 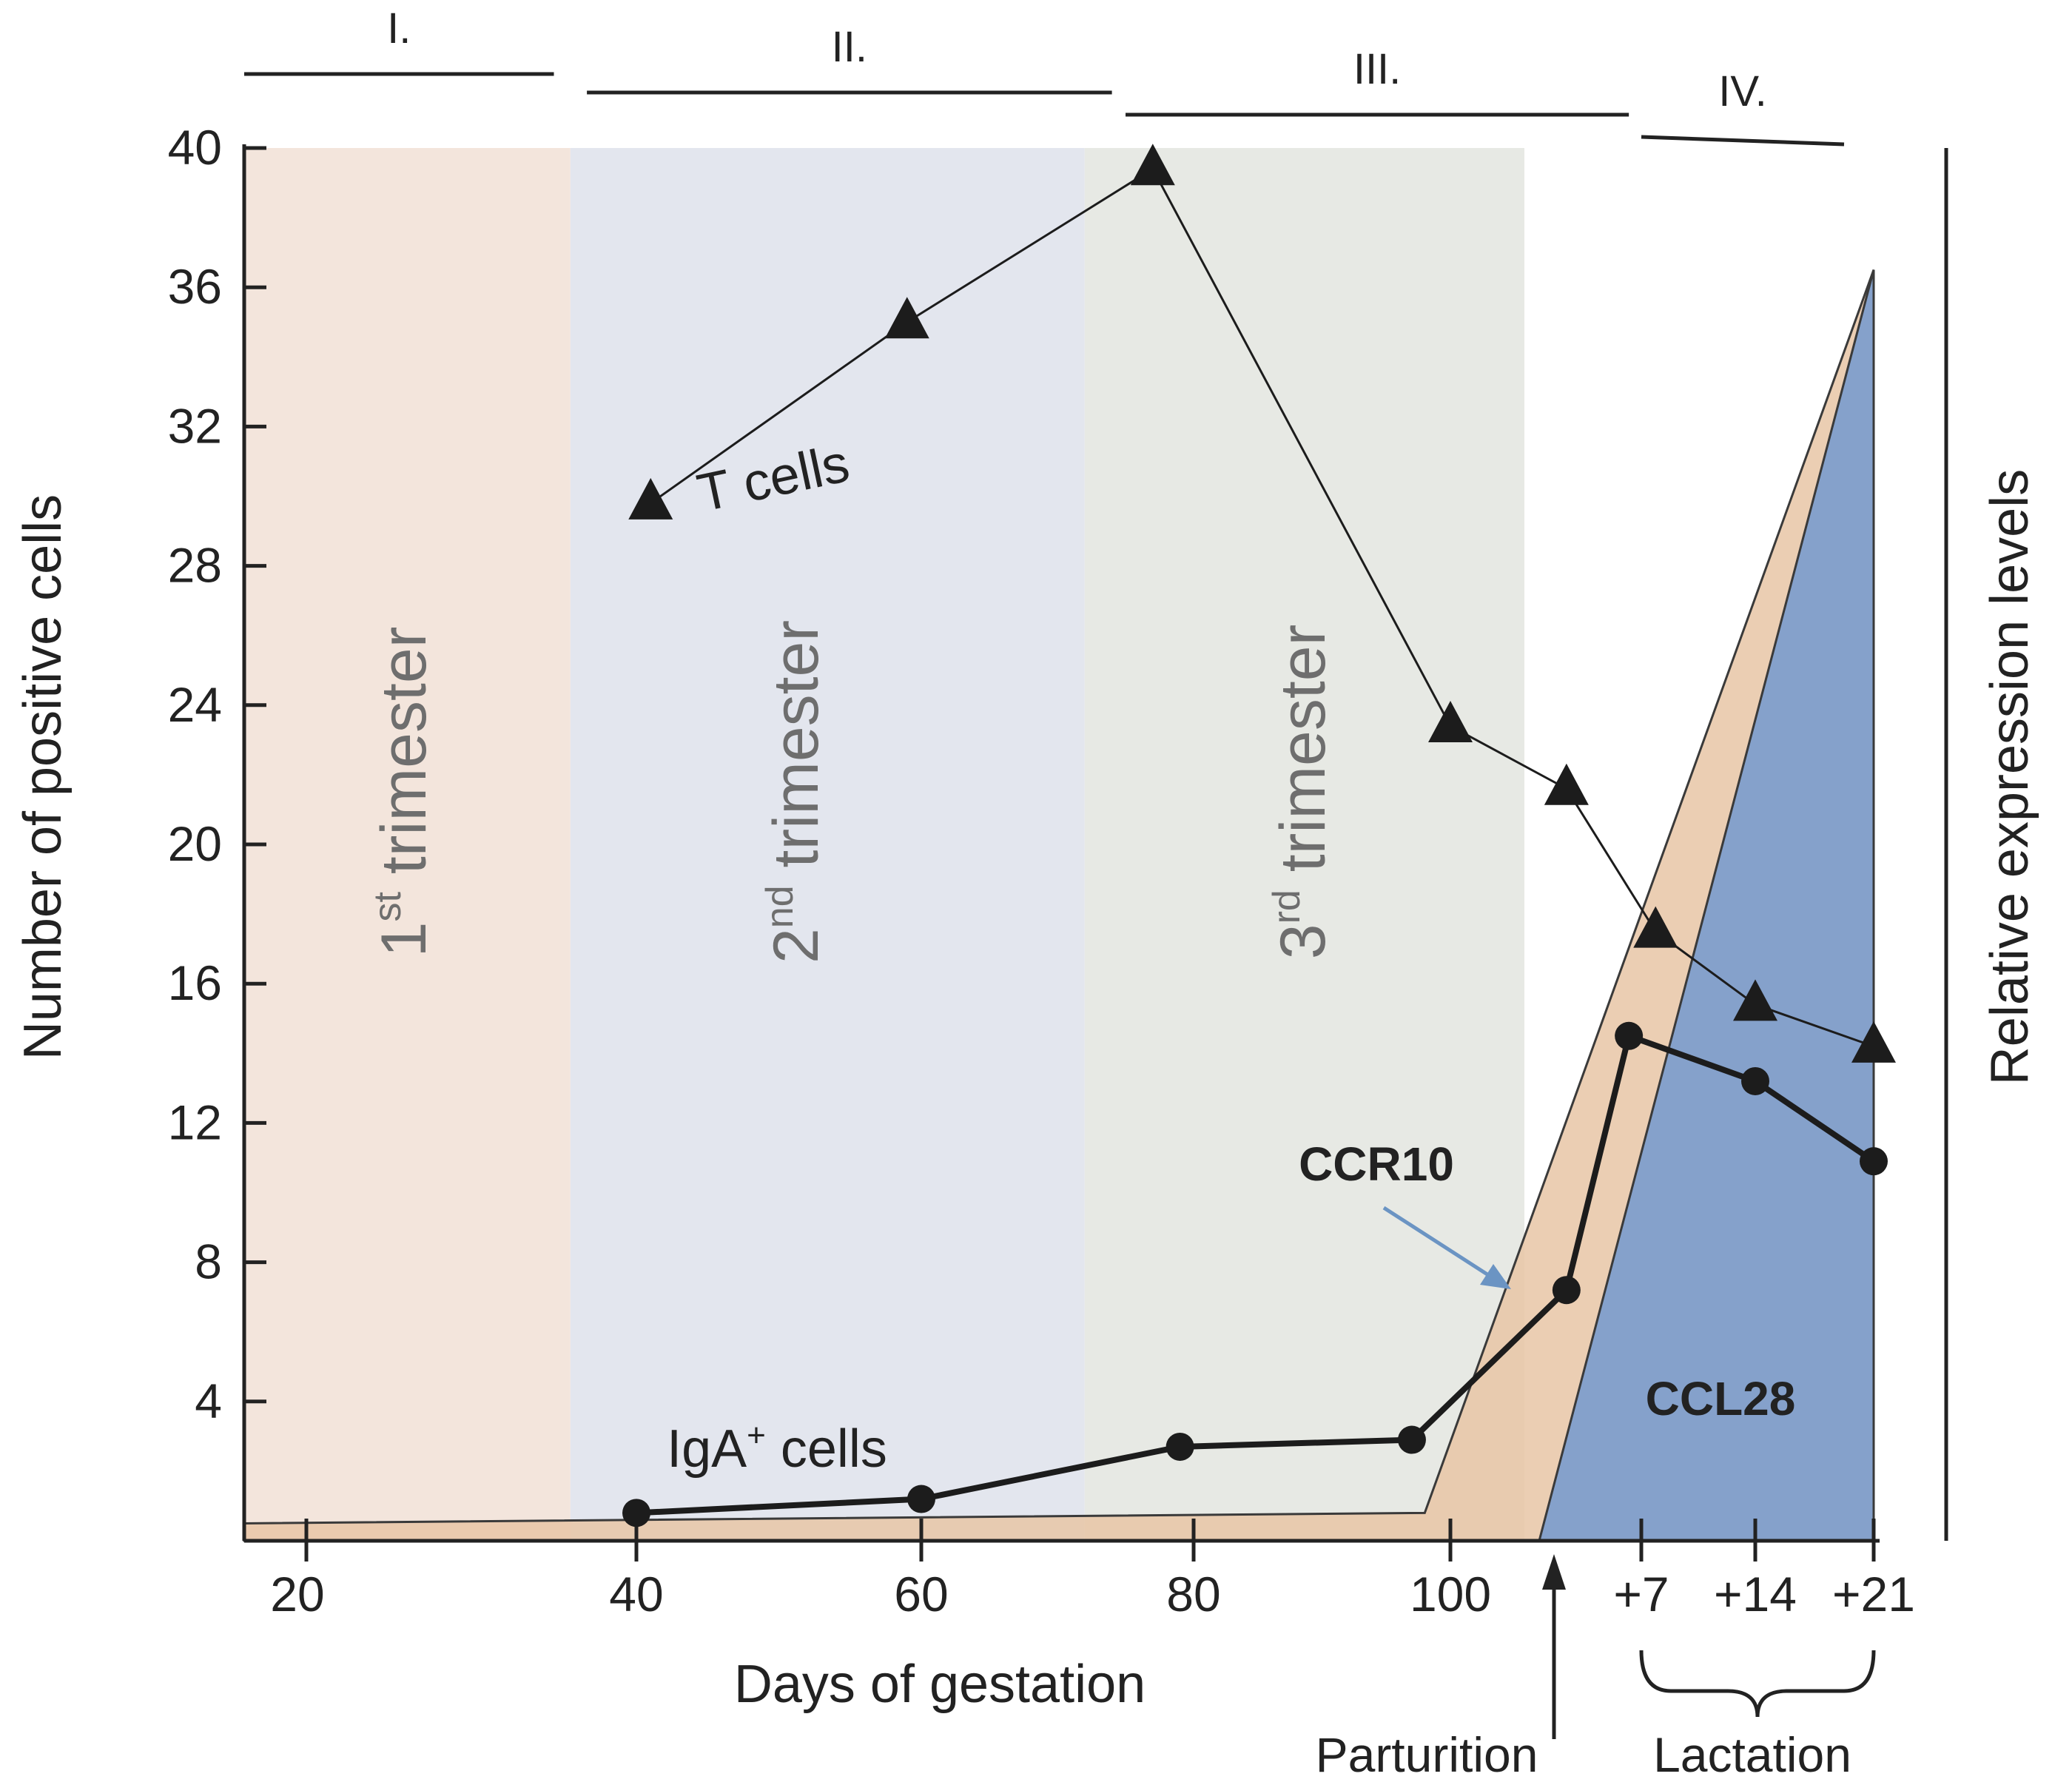 I want to click on y-tick-label-36: 36, so click(x=195, y=287).